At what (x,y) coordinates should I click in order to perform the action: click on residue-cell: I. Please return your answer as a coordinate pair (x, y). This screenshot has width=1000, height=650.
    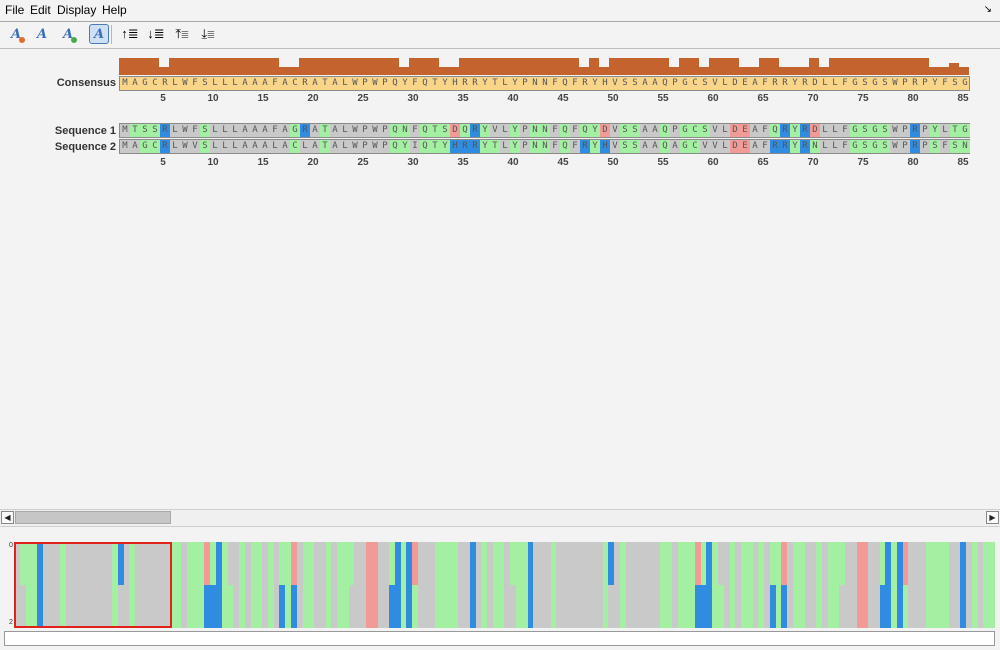
    Looking at the image, I should click on (415, 146).